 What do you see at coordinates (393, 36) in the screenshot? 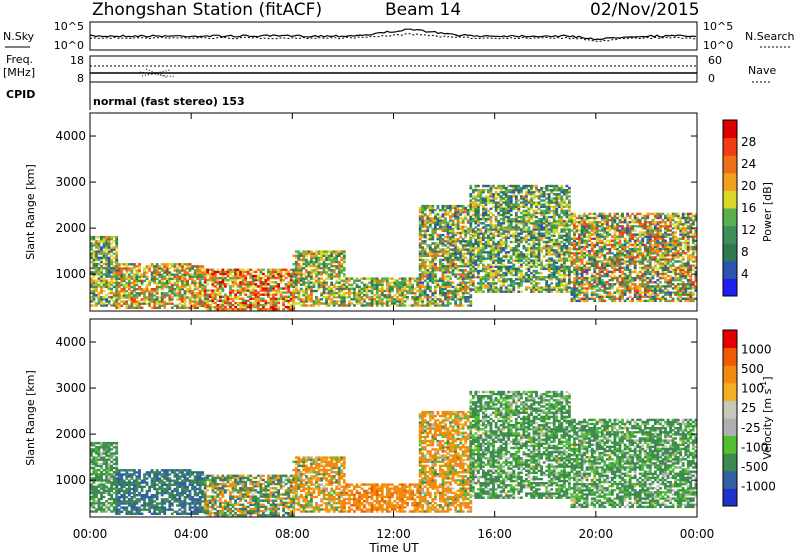
I see `noise-panel` at bounding box center [393, 36].